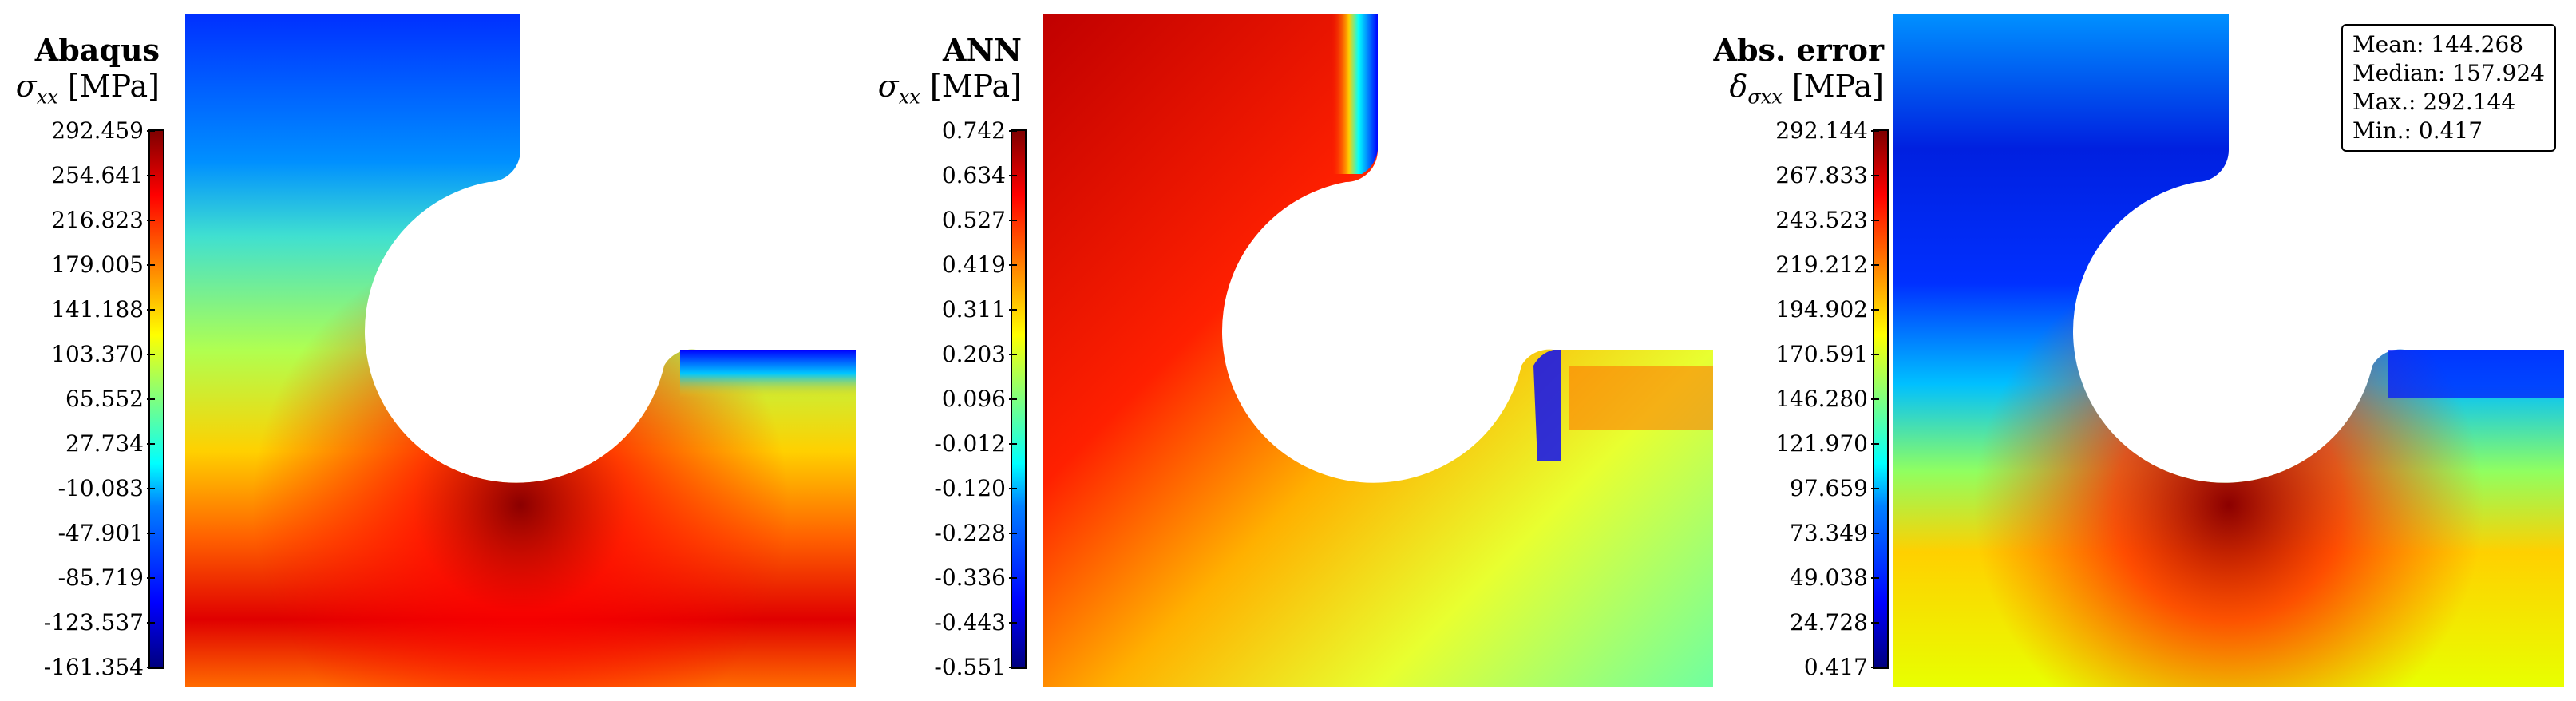 Image resolution: width=2576 pixels, height=701 pixels. What do you see at coordinates (1829, 623) in the screenshot?
I see `colorbar-tick-label: 24.728` at bounding box center [1829, 623].